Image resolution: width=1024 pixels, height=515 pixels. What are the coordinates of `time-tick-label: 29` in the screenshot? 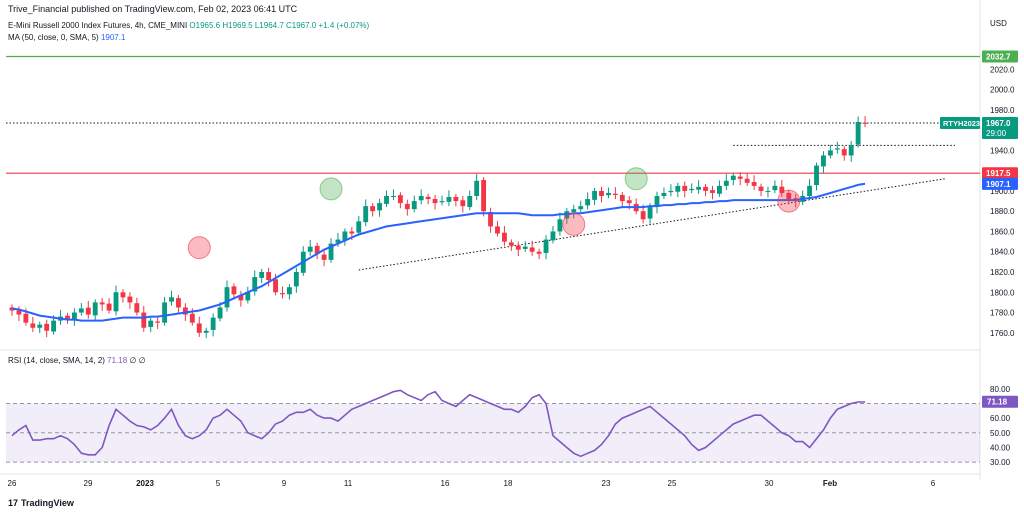 It's located at (88, 483).